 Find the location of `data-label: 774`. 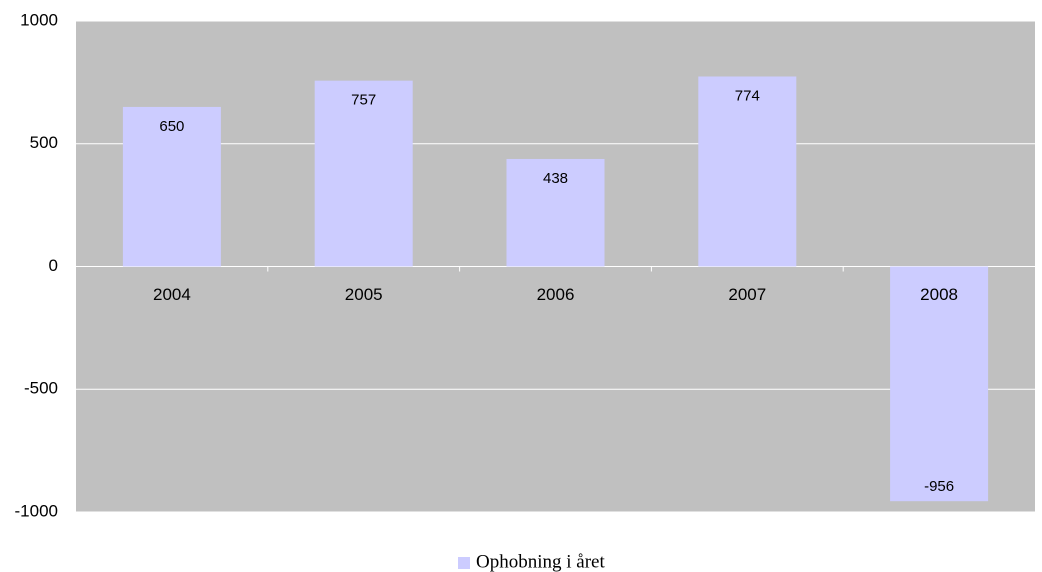

data-label: 774 is located at coordinates (747, 95).